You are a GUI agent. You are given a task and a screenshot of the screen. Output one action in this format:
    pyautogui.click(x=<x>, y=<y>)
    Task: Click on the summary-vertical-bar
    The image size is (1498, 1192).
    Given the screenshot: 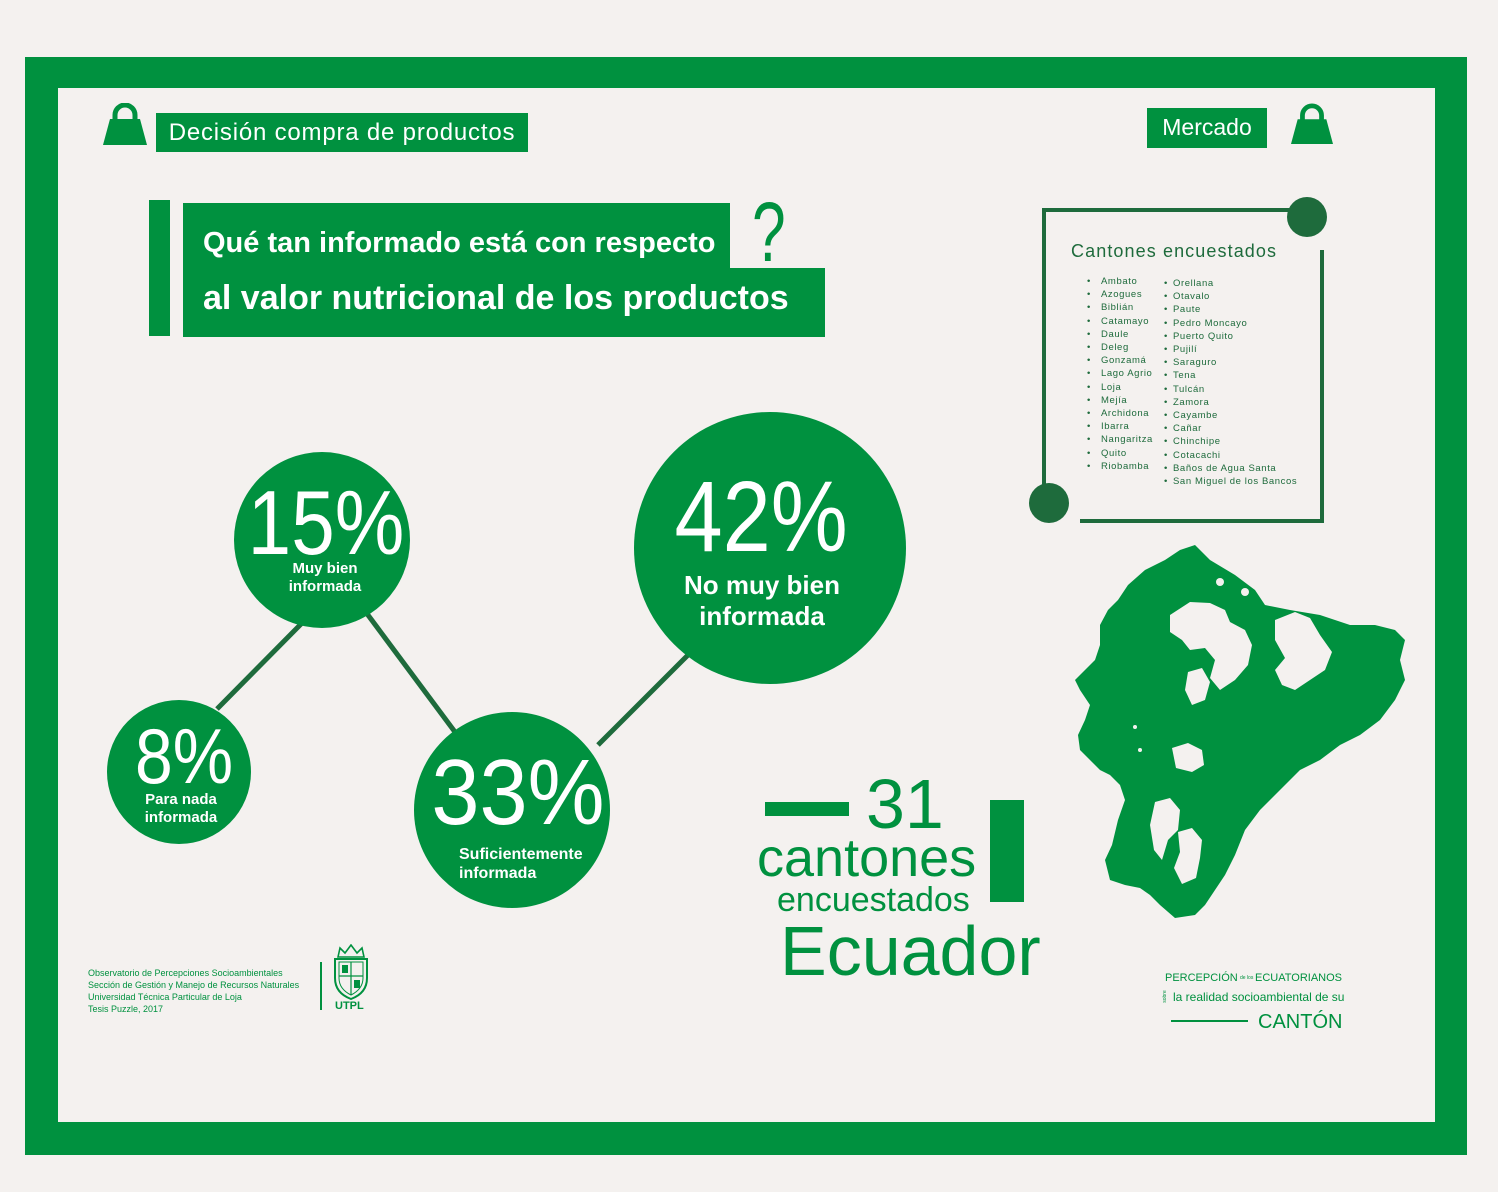 What is the action you would take?
    pyautogui.click(x=1007, y=851)
    